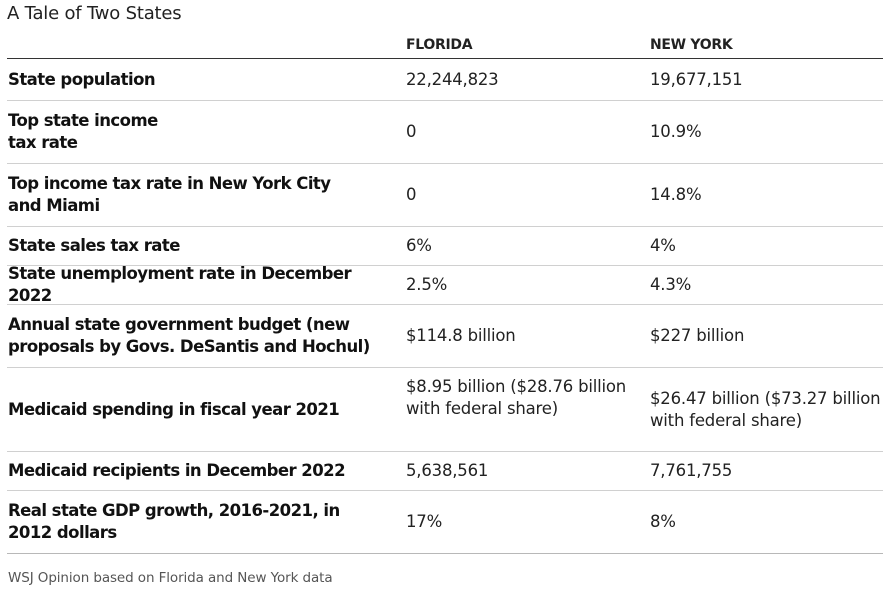 This screenshot has width=892, height=591. Describe the element at coordinates (94, 13) in the screenshot. I see `table-title: A Tale of Two States` at that location.